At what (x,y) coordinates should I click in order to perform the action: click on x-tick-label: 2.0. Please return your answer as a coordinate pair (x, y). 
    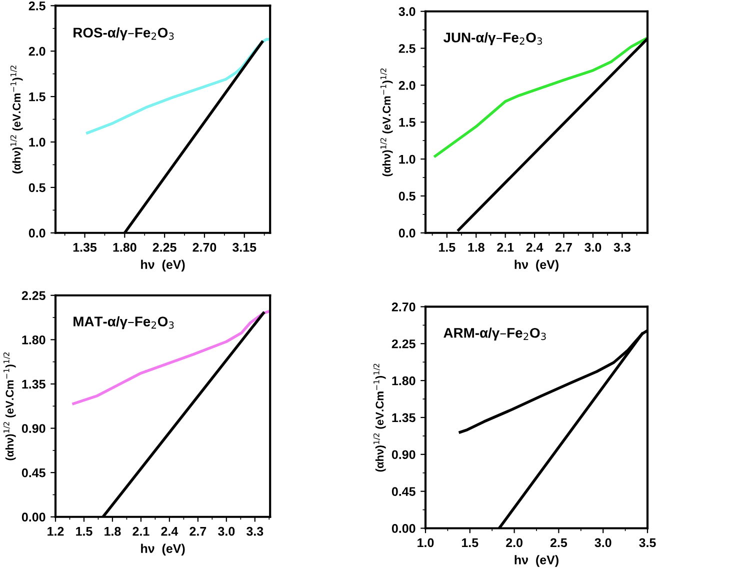
    Looking at the image, I should click on (514, 543).